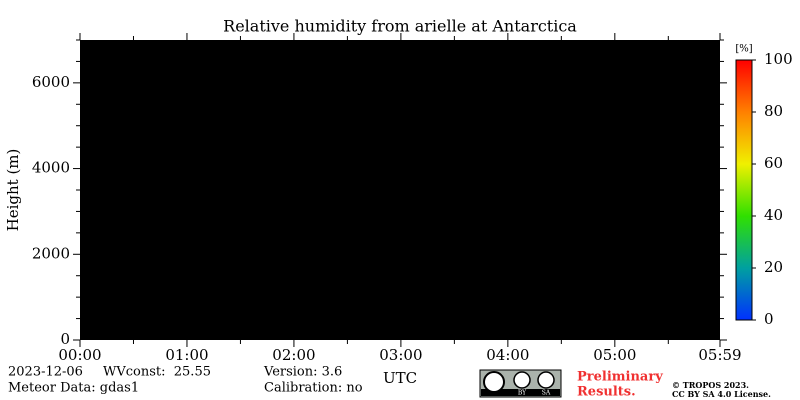 The height and width of the screenshot is (400, 800). Describe the element at coordinates (13, 190) in the screenshot. I see `y-axis-label: Height (m)` at that location.